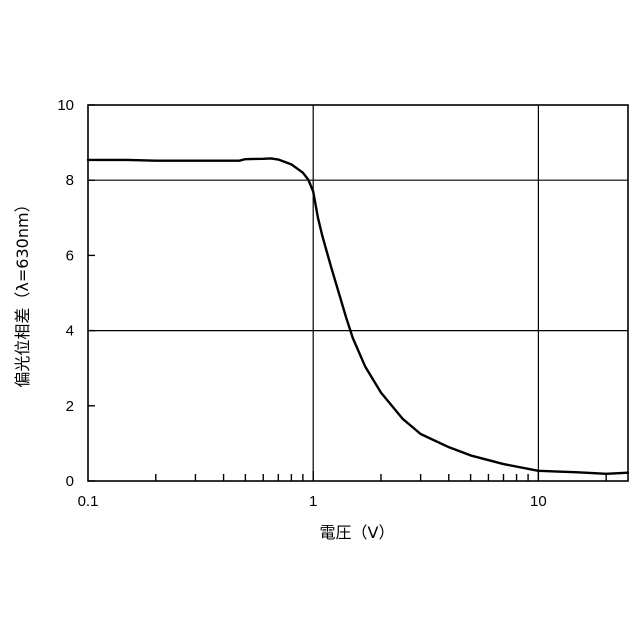 Image resolution: width=640 pixels, height=640 pixels. I want to click on x-tick-label: 0.1, so click(88, 501).